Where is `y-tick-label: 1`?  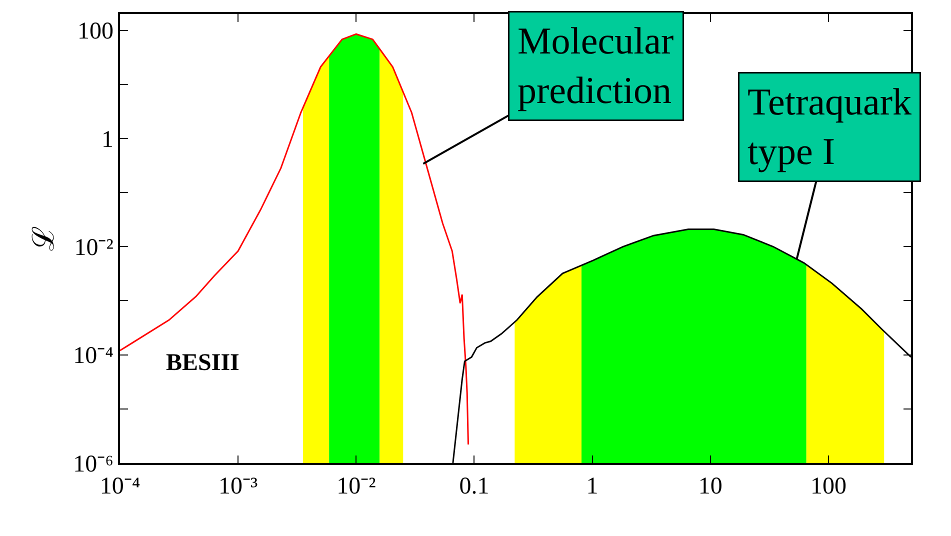
y-tick-label: 1 is located at coordinates (107, 139).